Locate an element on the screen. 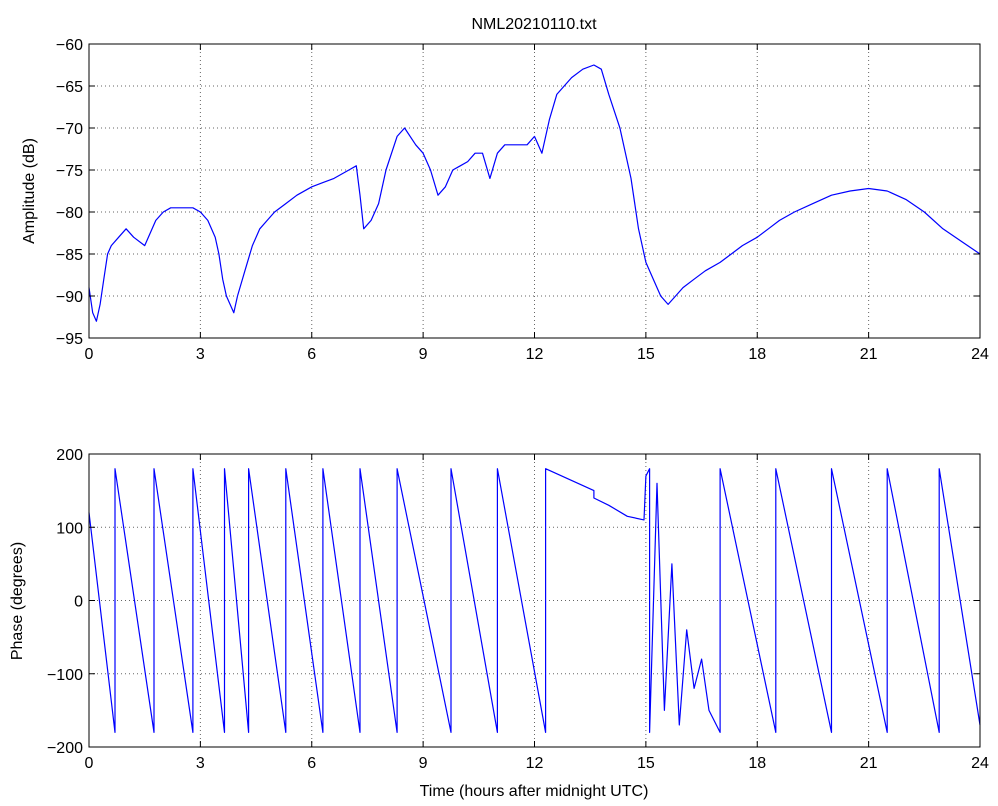  amplitude-x-tick-label: 24 is located at coordinates (980, 354).